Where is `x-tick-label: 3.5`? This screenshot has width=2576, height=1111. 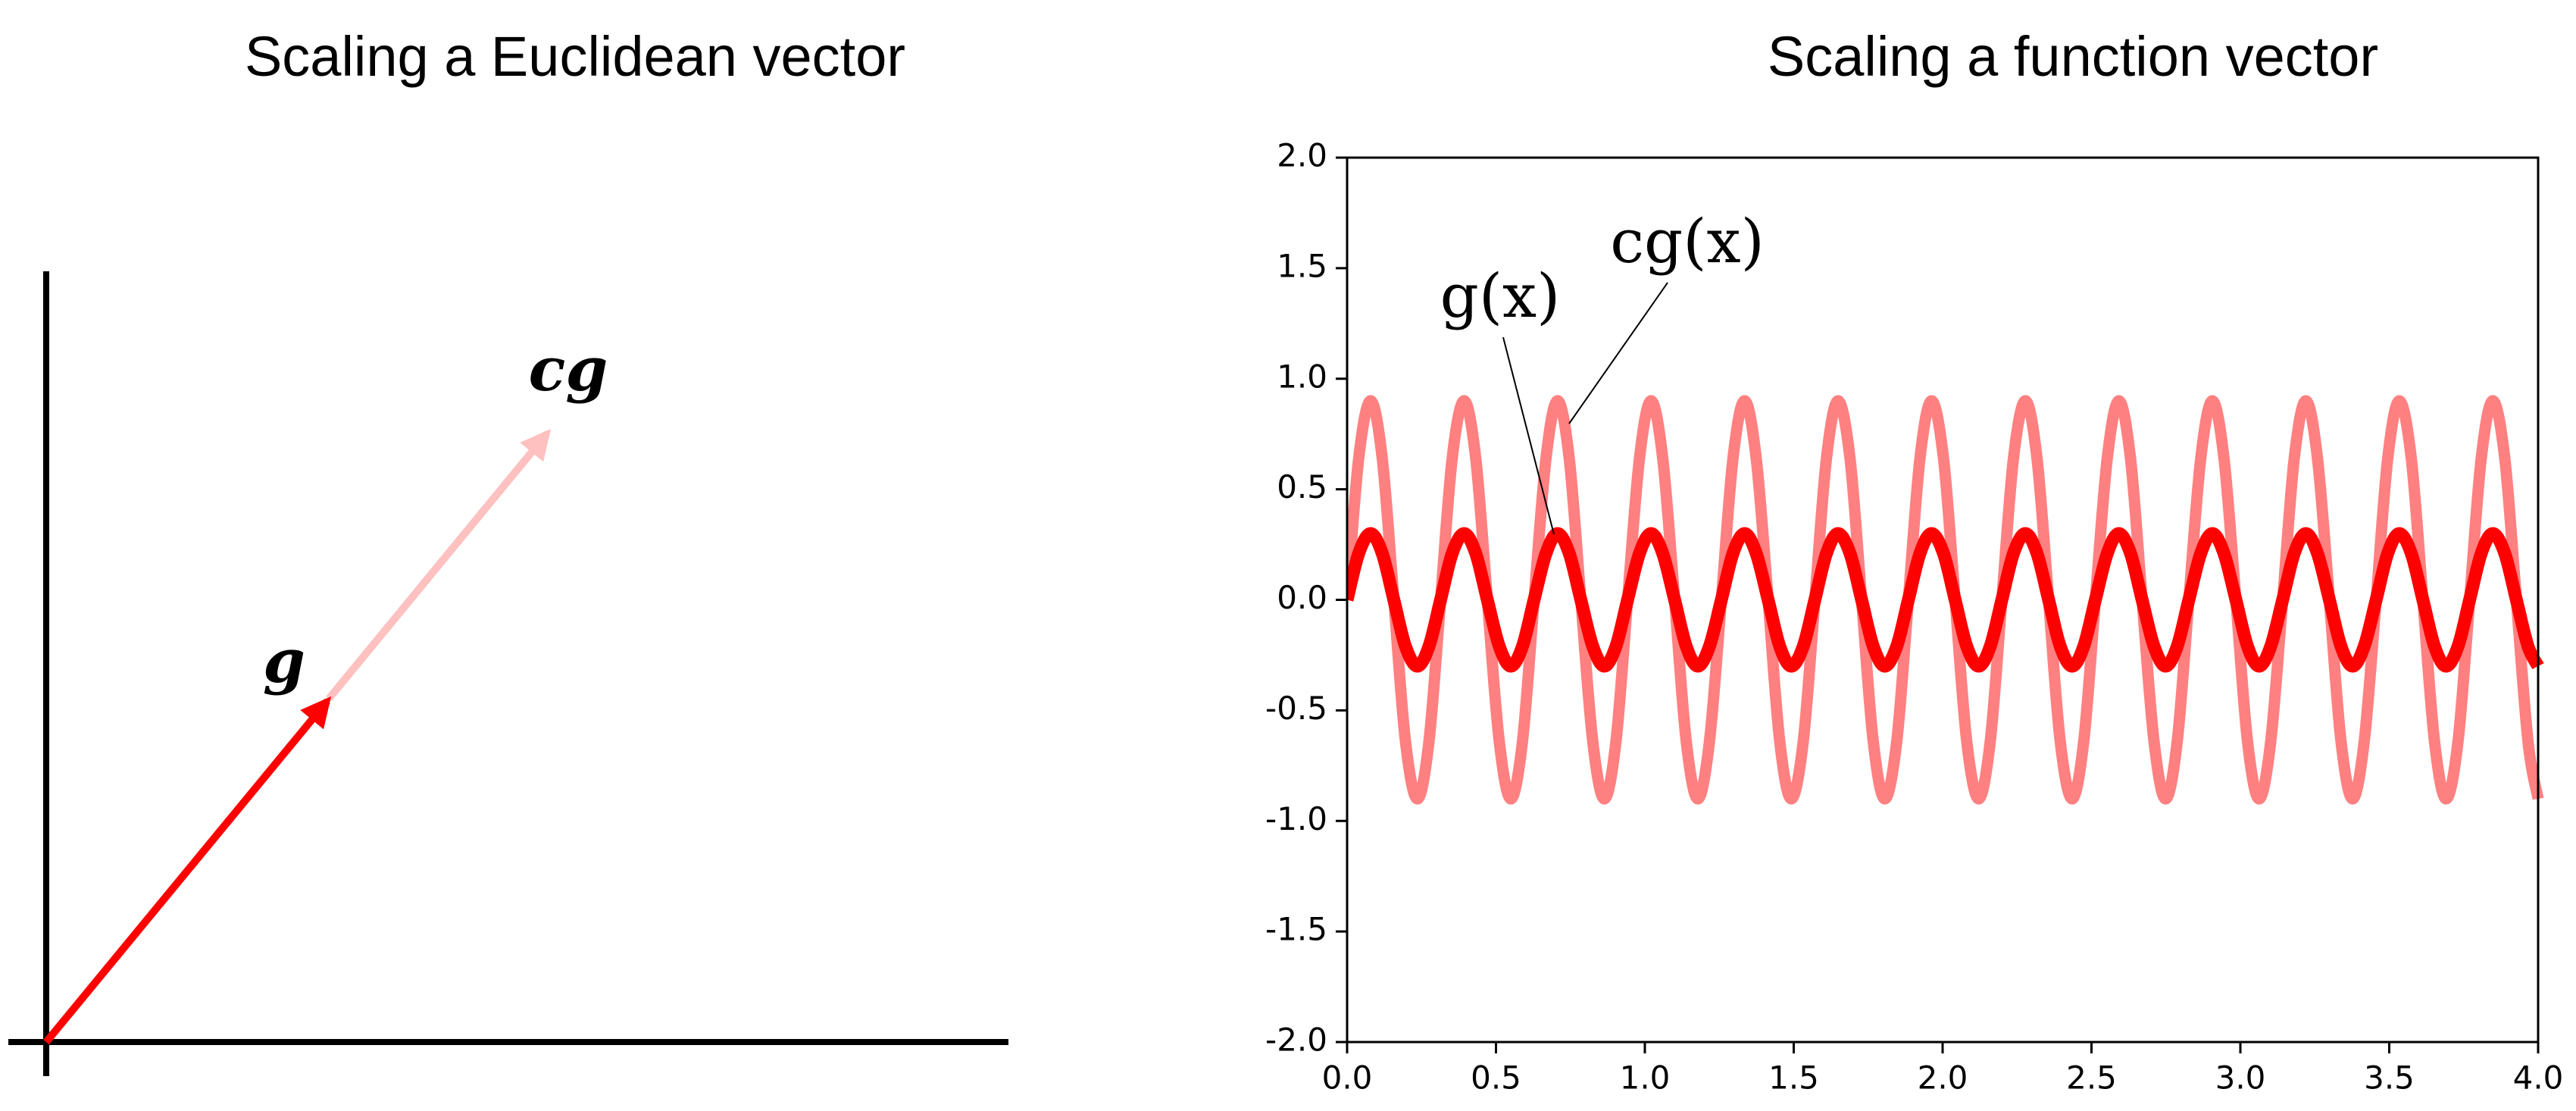
x-tick-label: 3.5 is located at coordinates (2389, 1078).